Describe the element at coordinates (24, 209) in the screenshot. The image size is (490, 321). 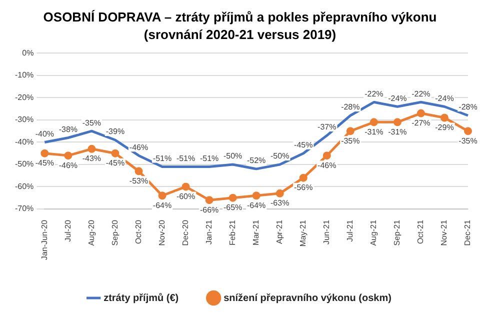
I see `y-tick-label: -70%` at that location.